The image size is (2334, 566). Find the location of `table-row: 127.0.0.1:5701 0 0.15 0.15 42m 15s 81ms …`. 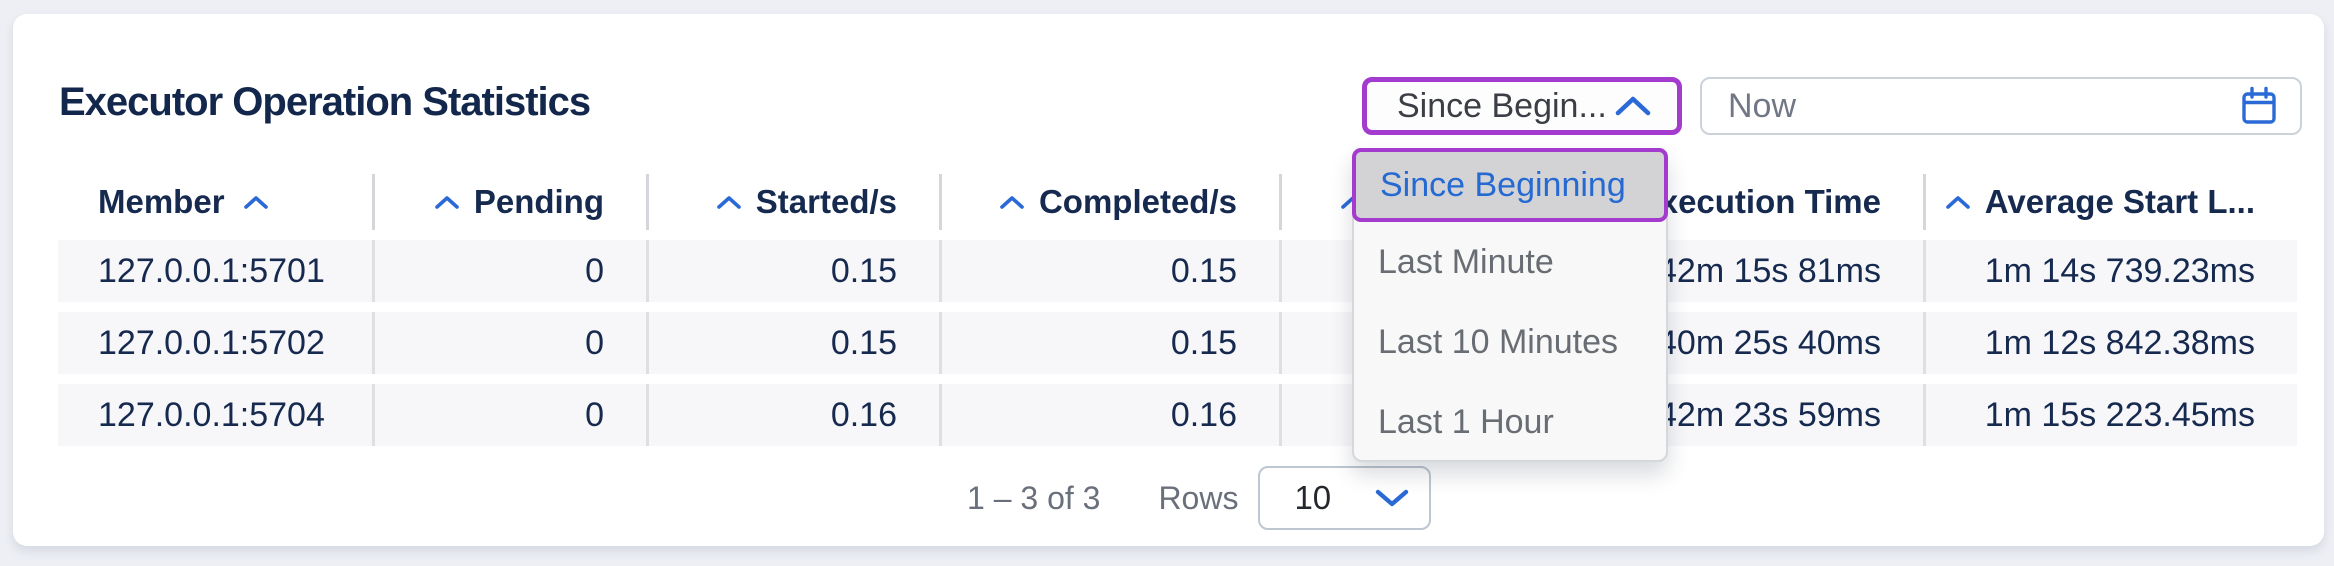

table-row: 127.0.0.1:5701 0 0.15 0.15 42m 15s 81ms … is located at coordinates (1177, 271).